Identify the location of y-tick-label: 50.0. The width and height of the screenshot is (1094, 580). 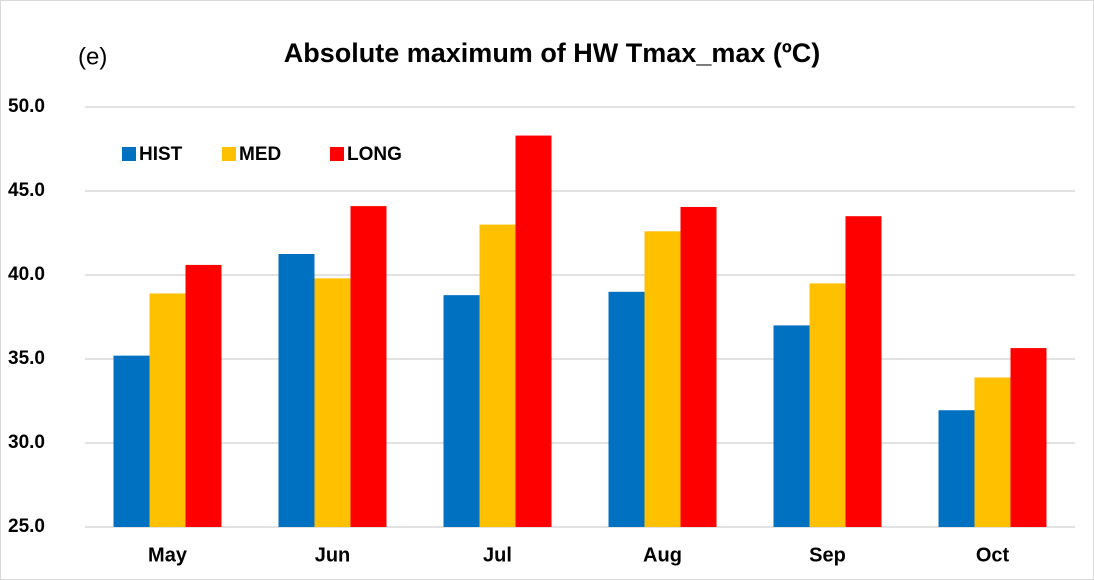
(26, 106).